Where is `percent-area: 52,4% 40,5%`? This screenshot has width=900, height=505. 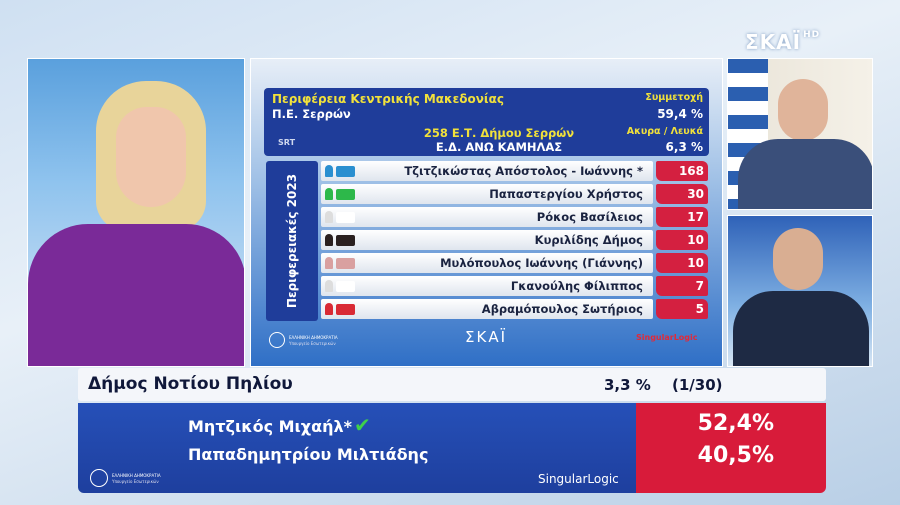 percent-area: 52,4% 40,5% is located at coordinates (731, 448).